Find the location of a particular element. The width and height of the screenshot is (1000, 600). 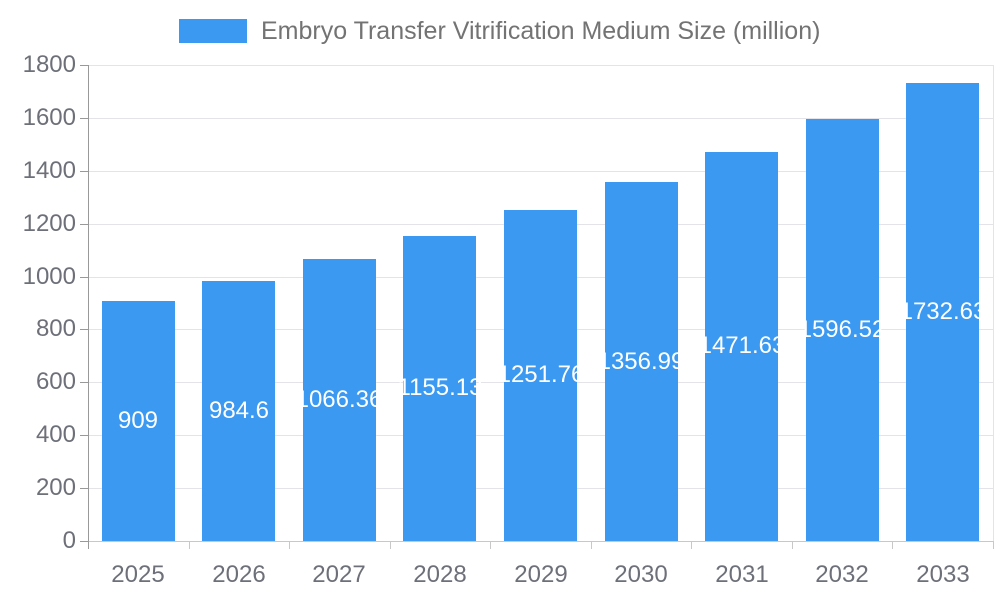

bar-value-label: 909 is located at coordinates (138, 420).